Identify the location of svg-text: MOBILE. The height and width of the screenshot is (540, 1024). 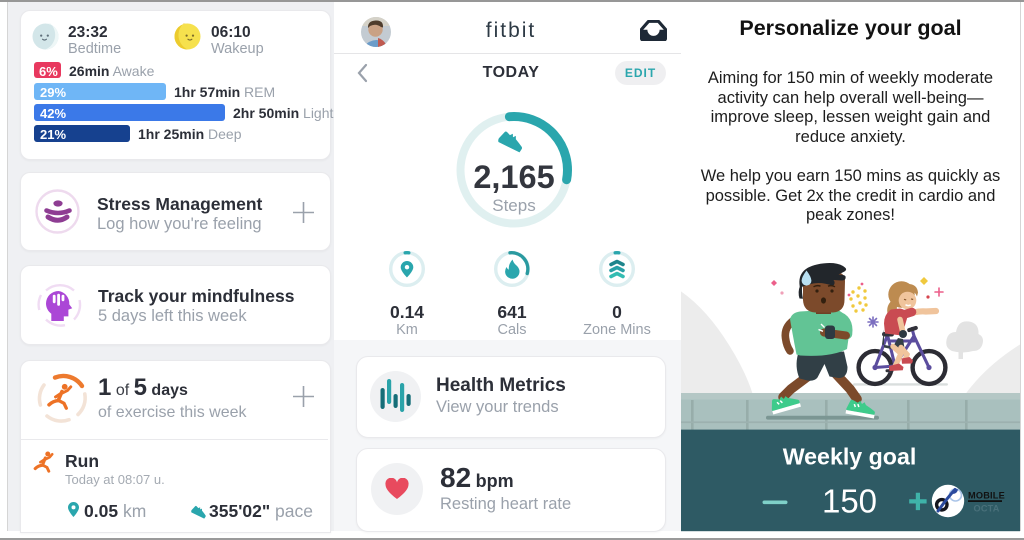
(986, 496).